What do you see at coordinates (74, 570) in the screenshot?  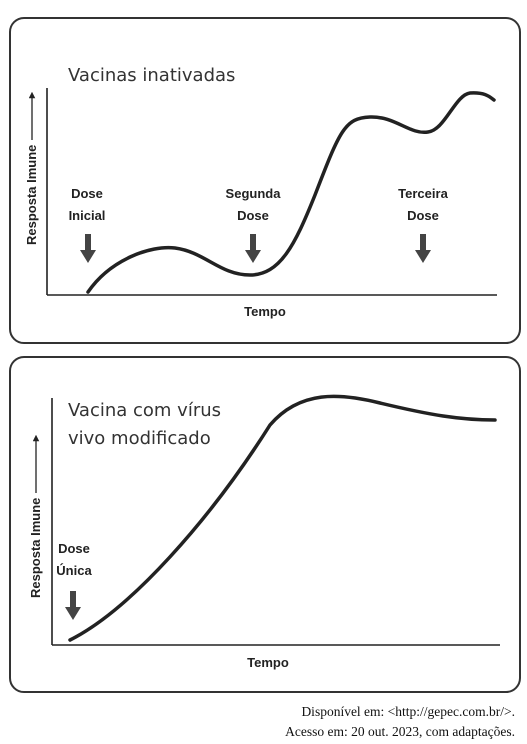 I see `dose-label: Única` at bounding box center [74, 570].